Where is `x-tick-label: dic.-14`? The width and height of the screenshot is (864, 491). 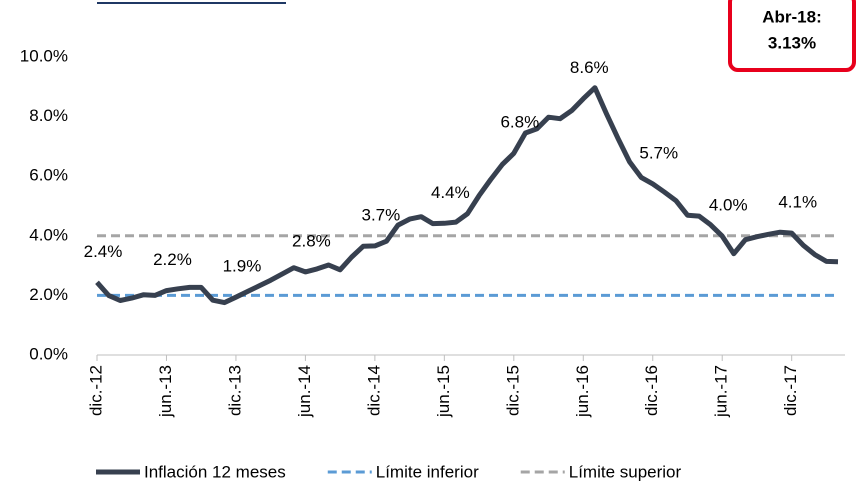 x-tick-label: dic.-14 is located at coordinates (373, 390).